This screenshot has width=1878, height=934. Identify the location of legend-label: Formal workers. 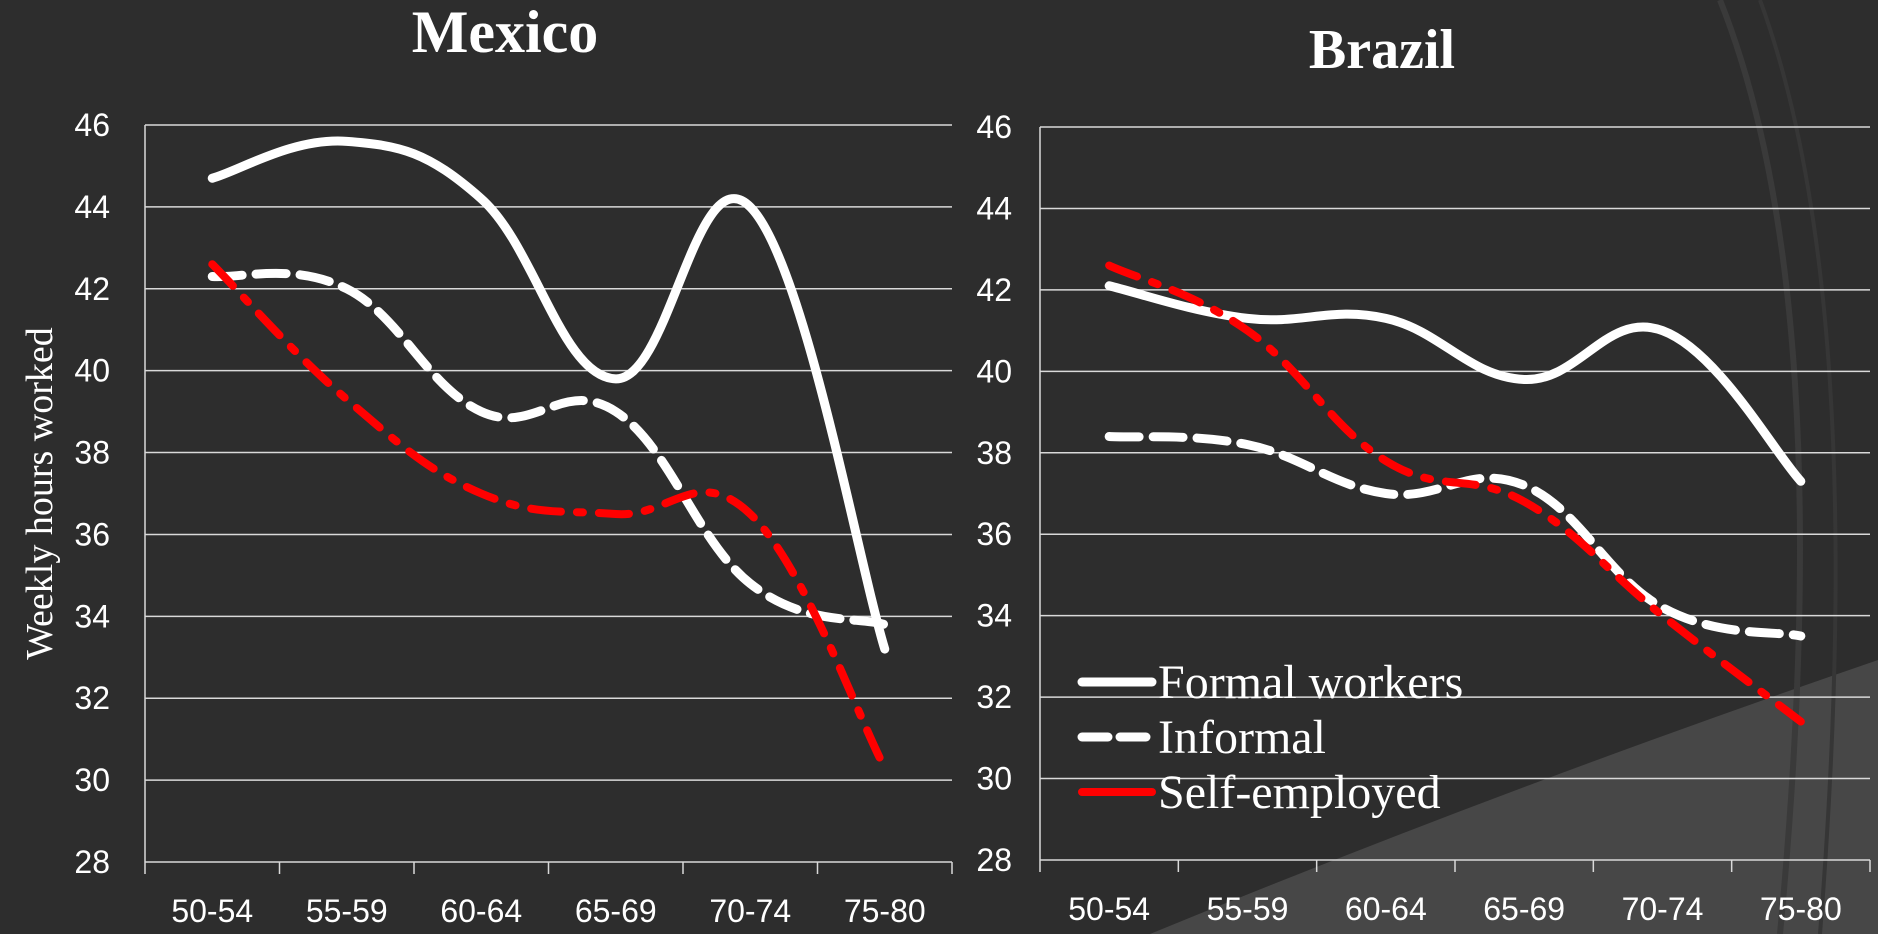
(1310, 682).